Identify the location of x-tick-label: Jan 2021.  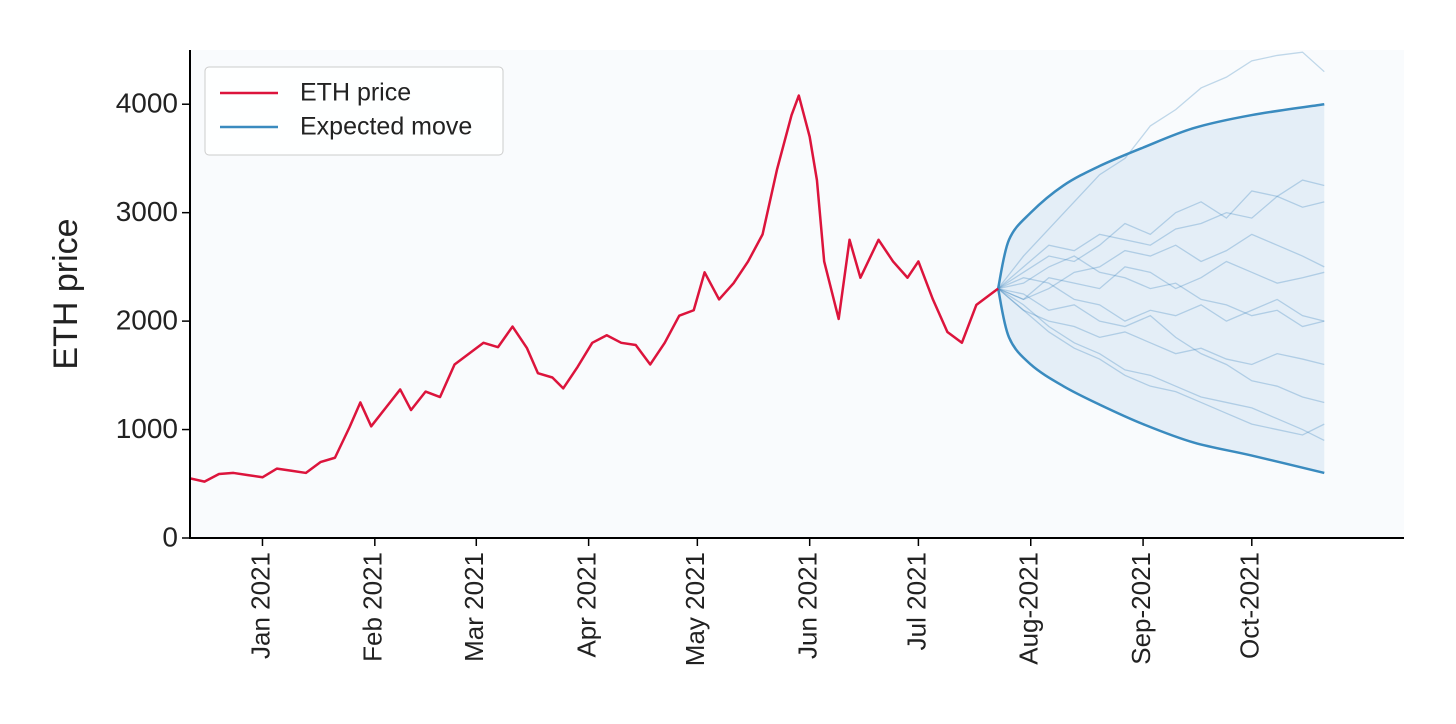
(260, 605).